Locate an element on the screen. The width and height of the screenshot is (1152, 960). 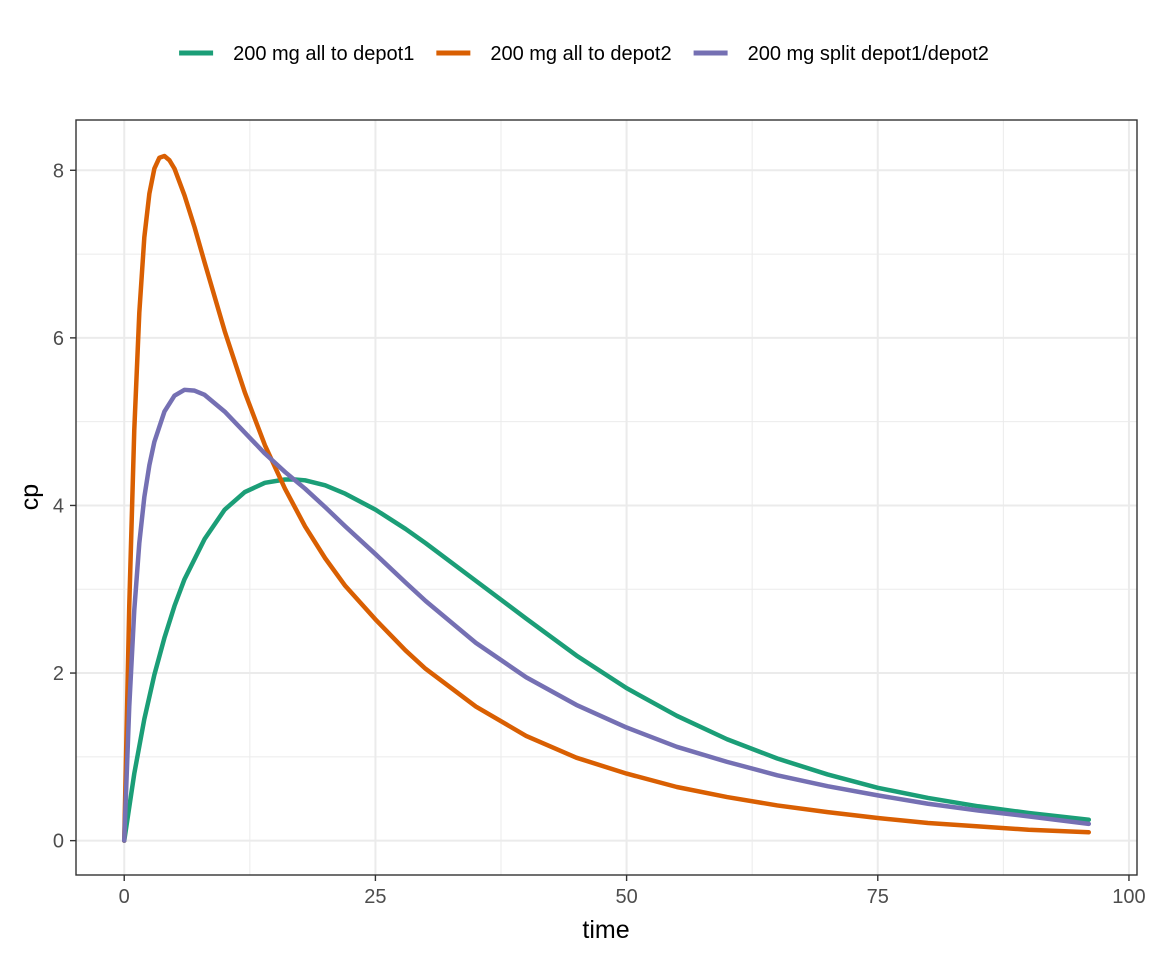
y-axis: 0 2 4 6 8 is located at coordinates (64, 506).